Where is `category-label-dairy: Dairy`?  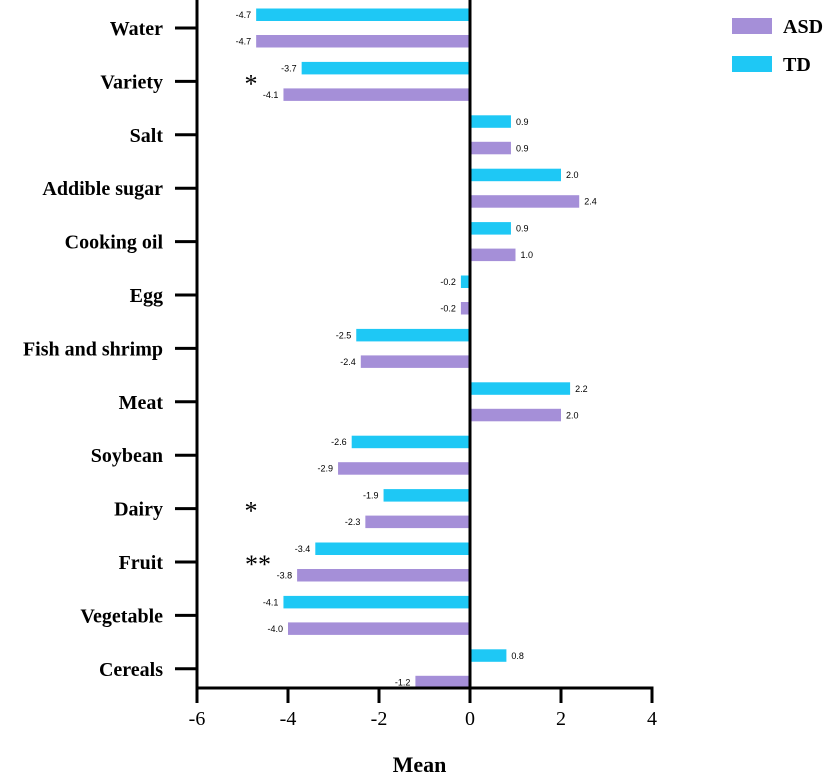 category-label-dairy: Dairy is located at coordinates (138, 510).